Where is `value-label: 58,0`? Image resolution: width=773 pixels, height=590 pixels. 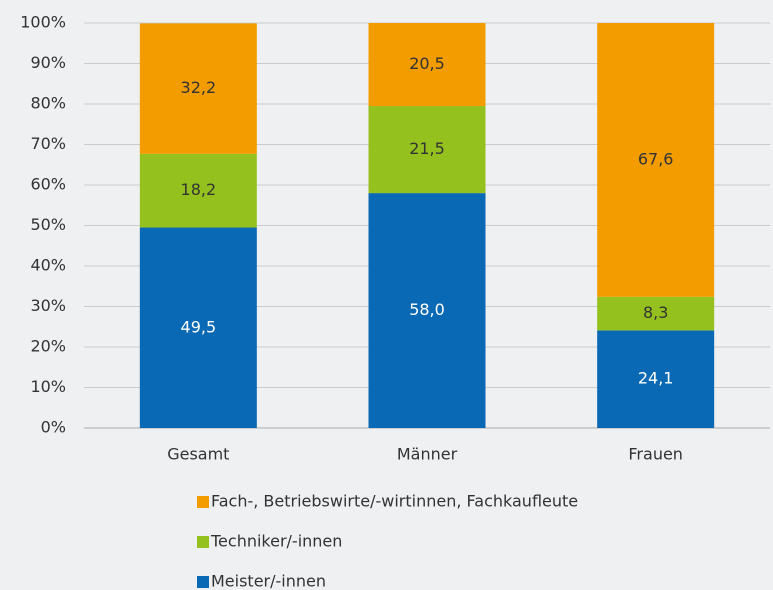 value-label: 58,0 is located at coordinates (427, 309).